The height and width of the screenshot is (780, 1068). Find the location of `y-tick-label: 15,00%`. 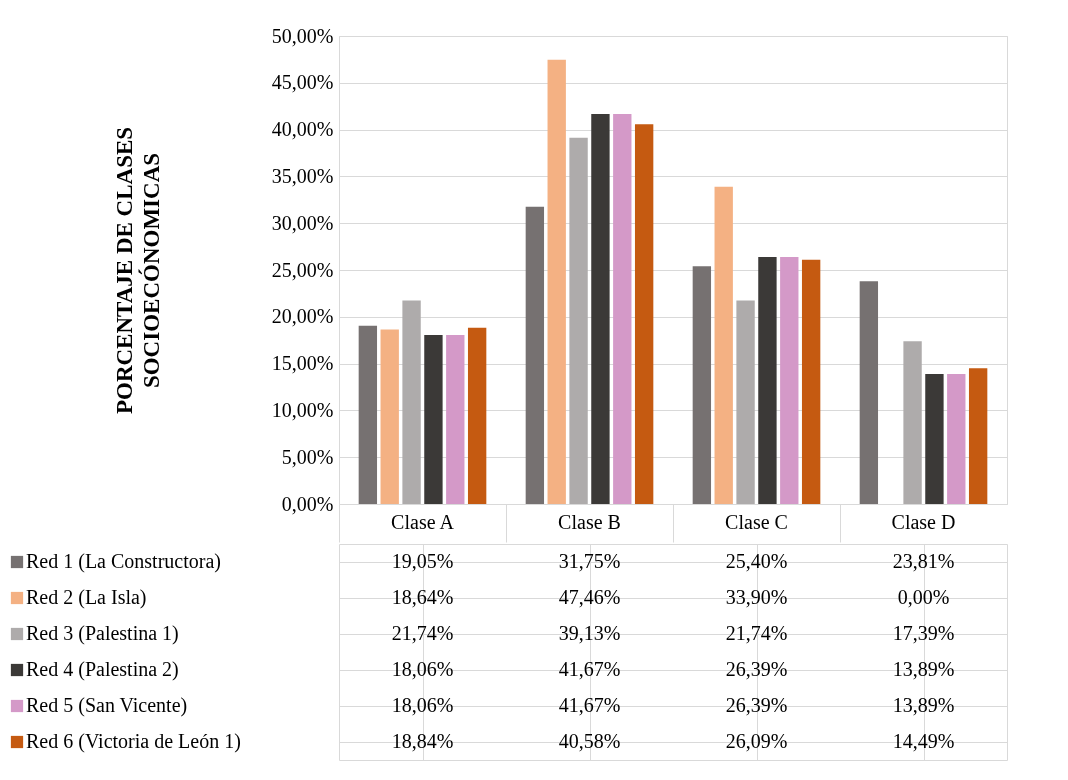

y-tick-label: 15,00% is located at coordinates (302, 363).